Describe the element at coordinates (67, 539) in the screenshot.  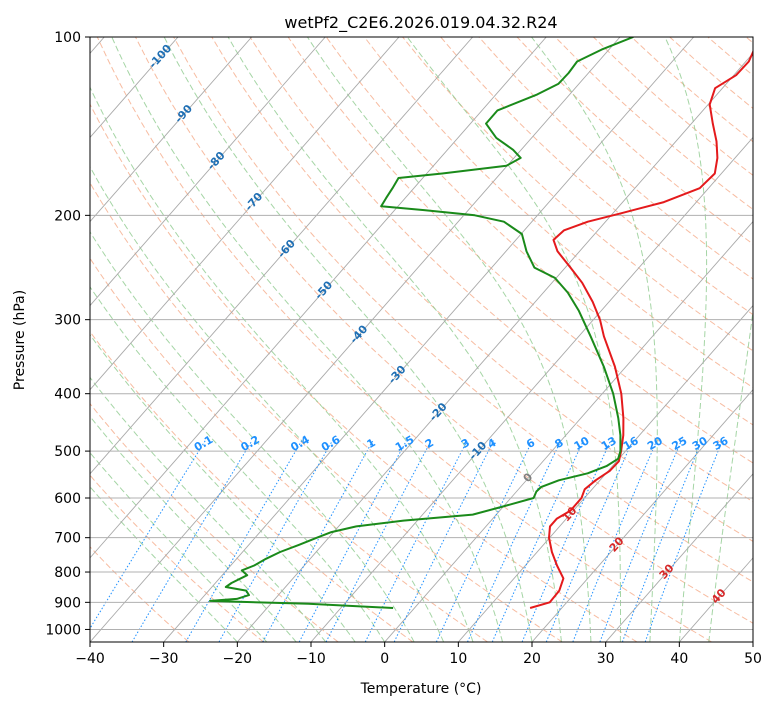
I see `y-tick-label: 700` at that location.